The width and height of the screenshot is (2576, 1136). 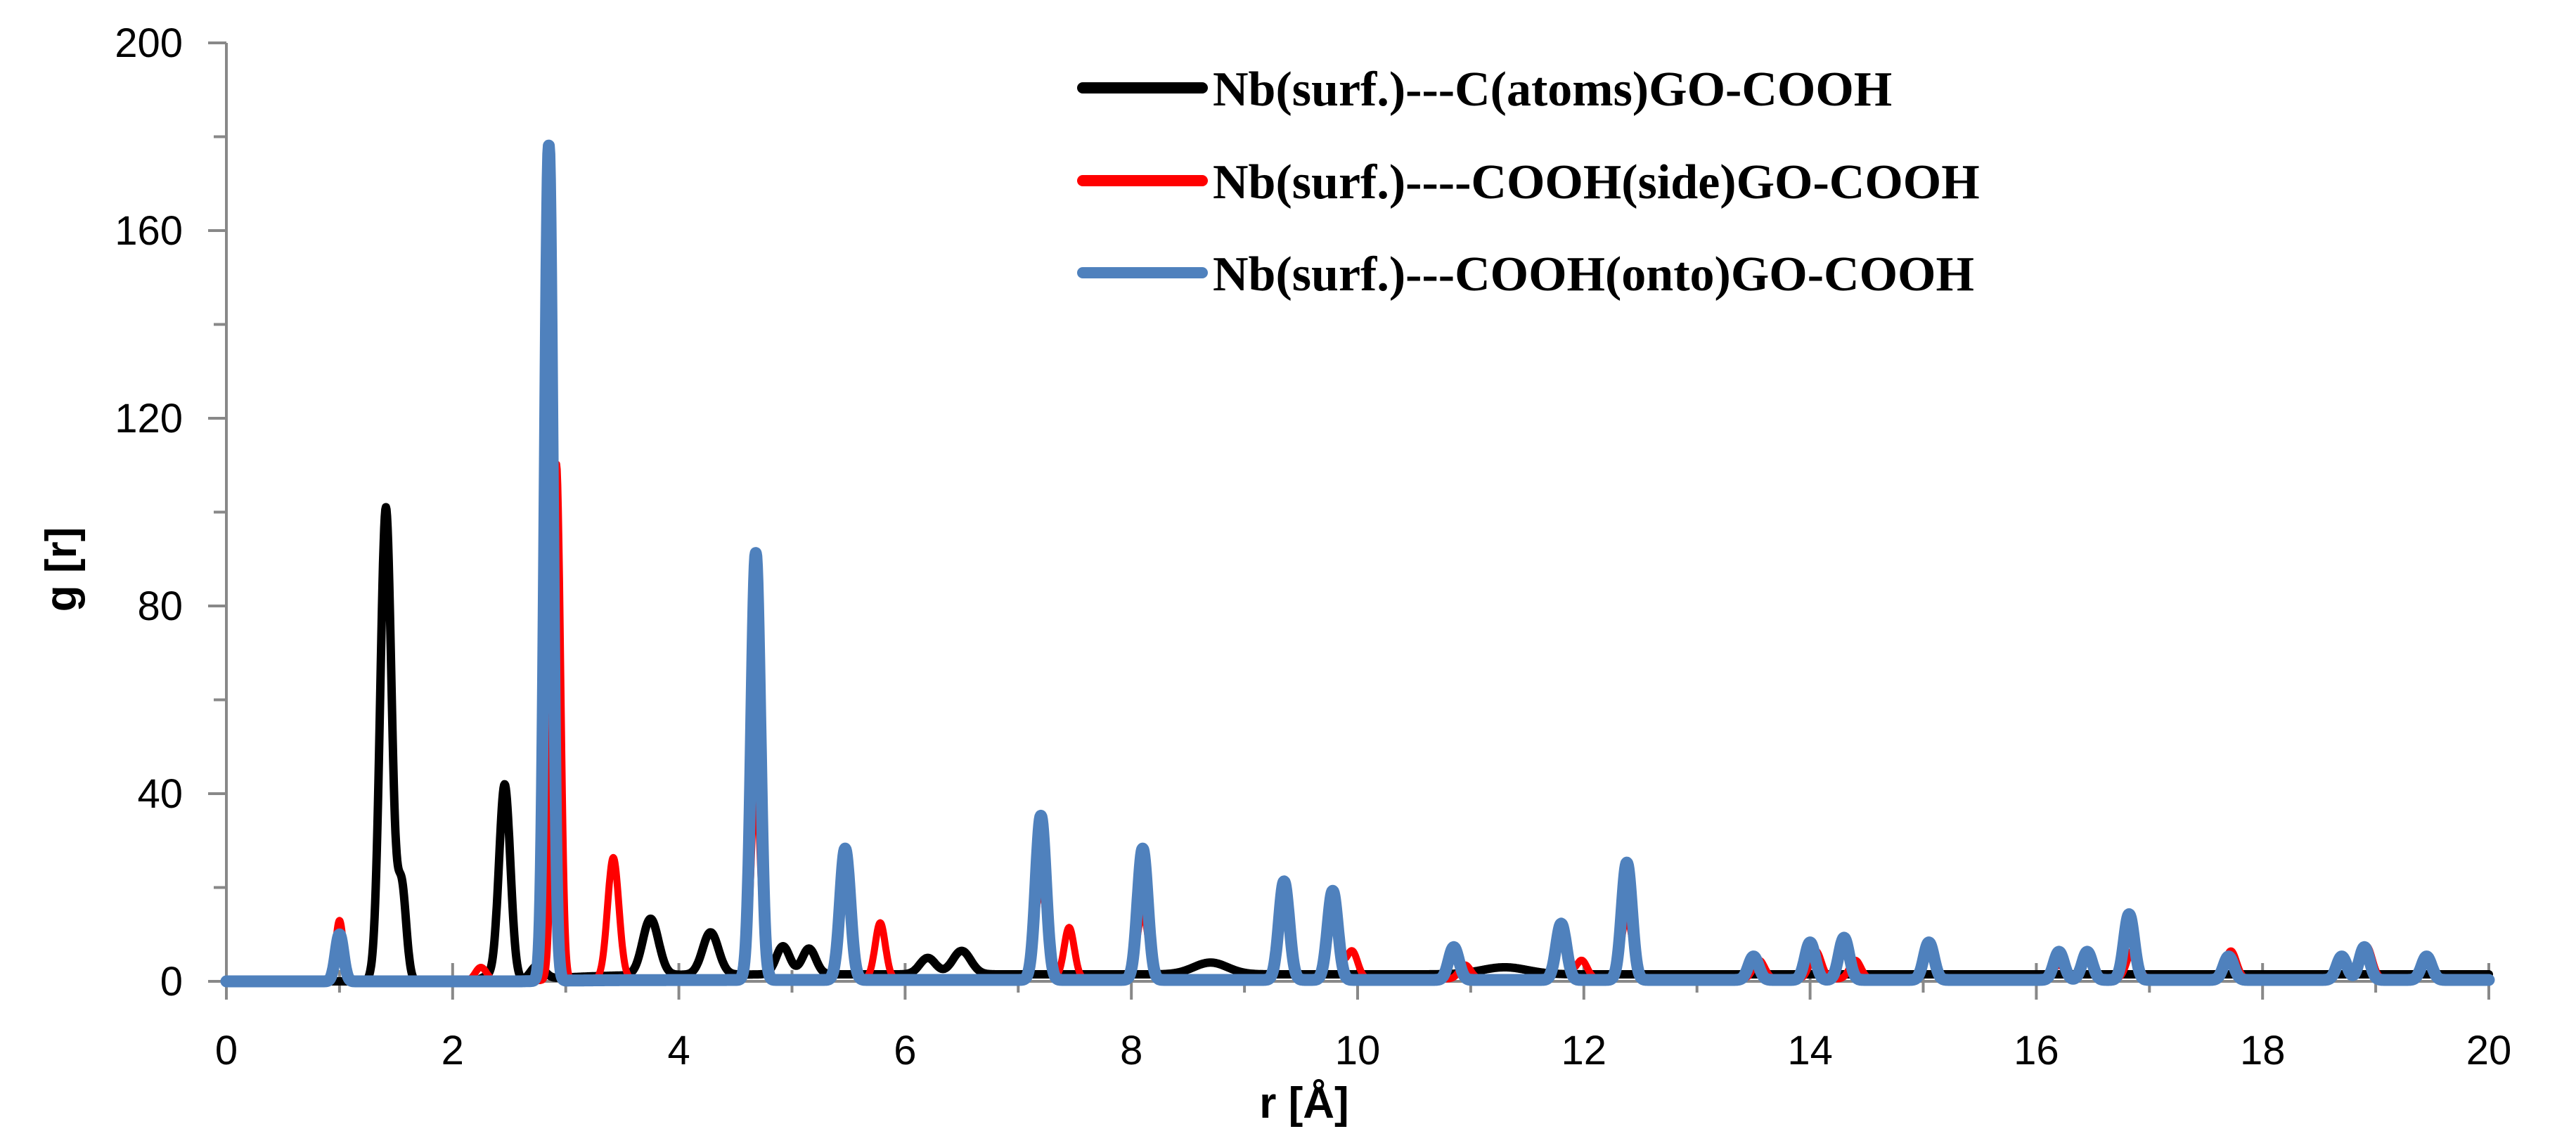 I want to click on x-tick-label: 8, so click(x=1131, y=1050).